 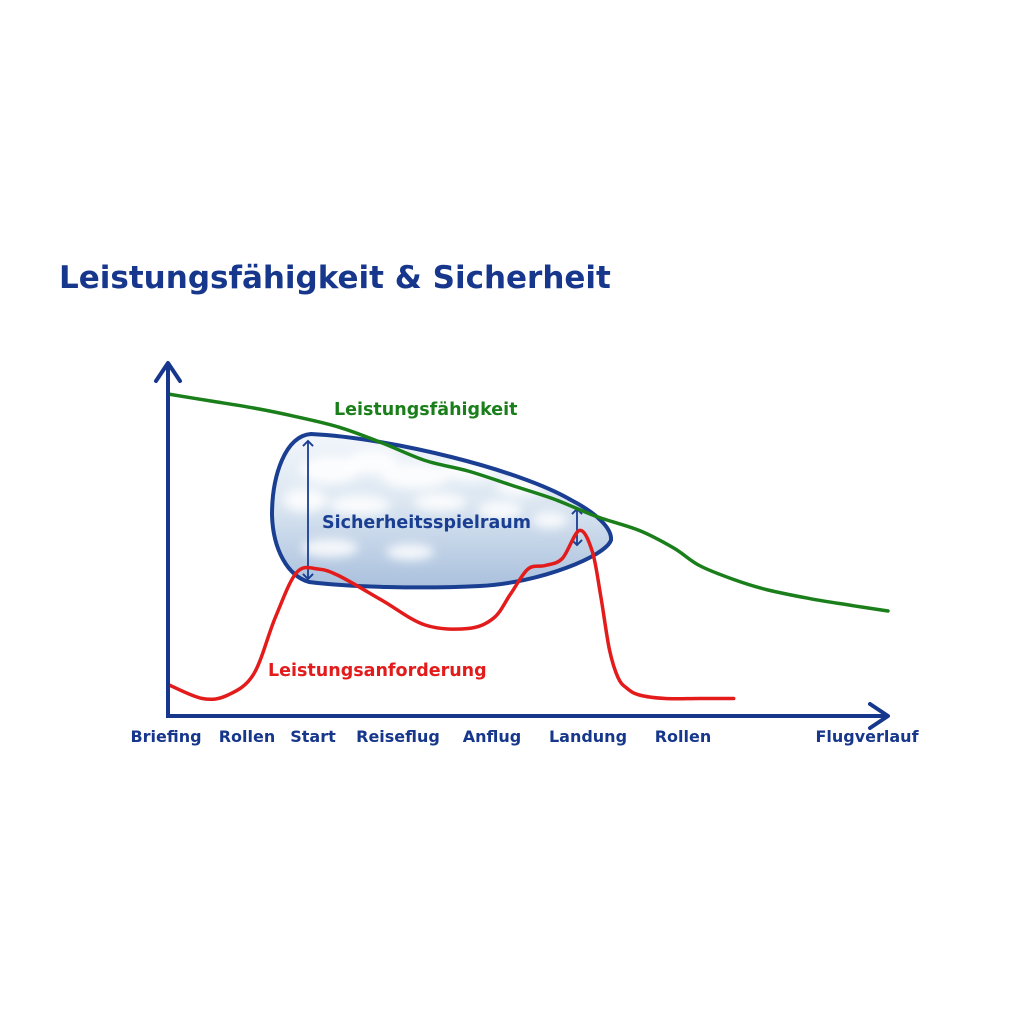 I want to click on safety-margin-label: Sicherheitsspielraum, so click(x=426, y=523).